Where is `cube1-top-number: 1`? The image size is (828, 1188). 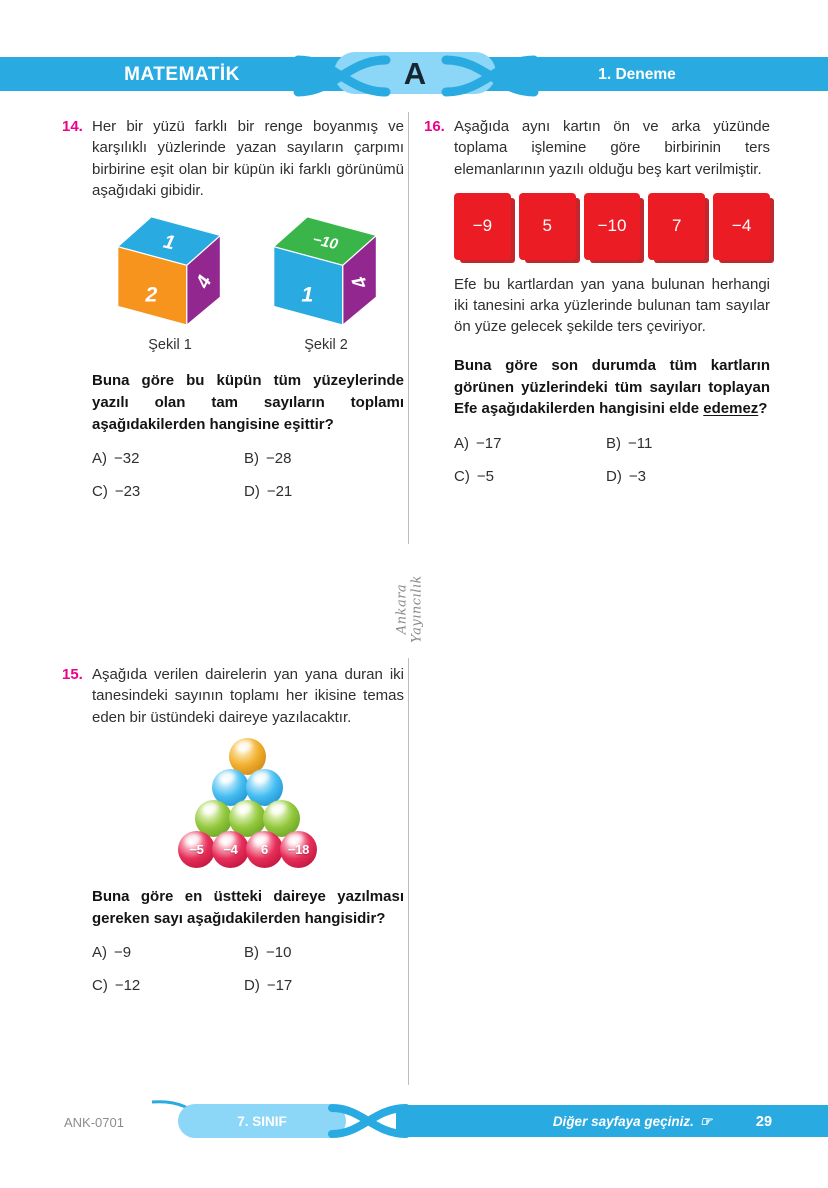 cube1-top-number: 1 is located at coordinates (169, 243).